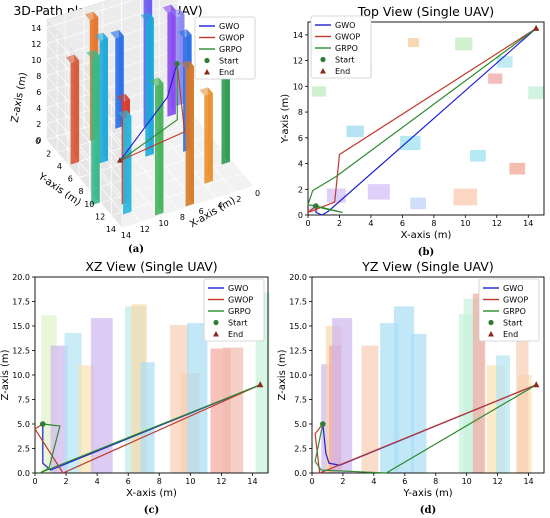 Image resolution: width=550 pixels, height=518 pixels. I want to click on yz-legend-label-gwo: GWO, so click(513, 288).